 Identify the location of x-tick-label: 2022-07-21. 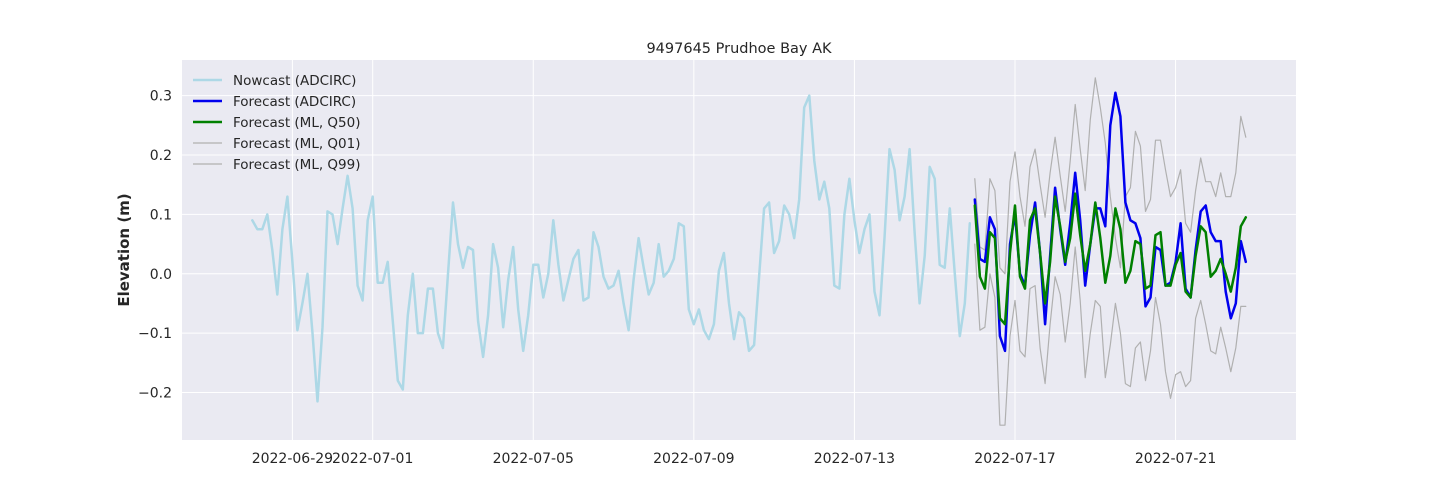
(1175, 459).